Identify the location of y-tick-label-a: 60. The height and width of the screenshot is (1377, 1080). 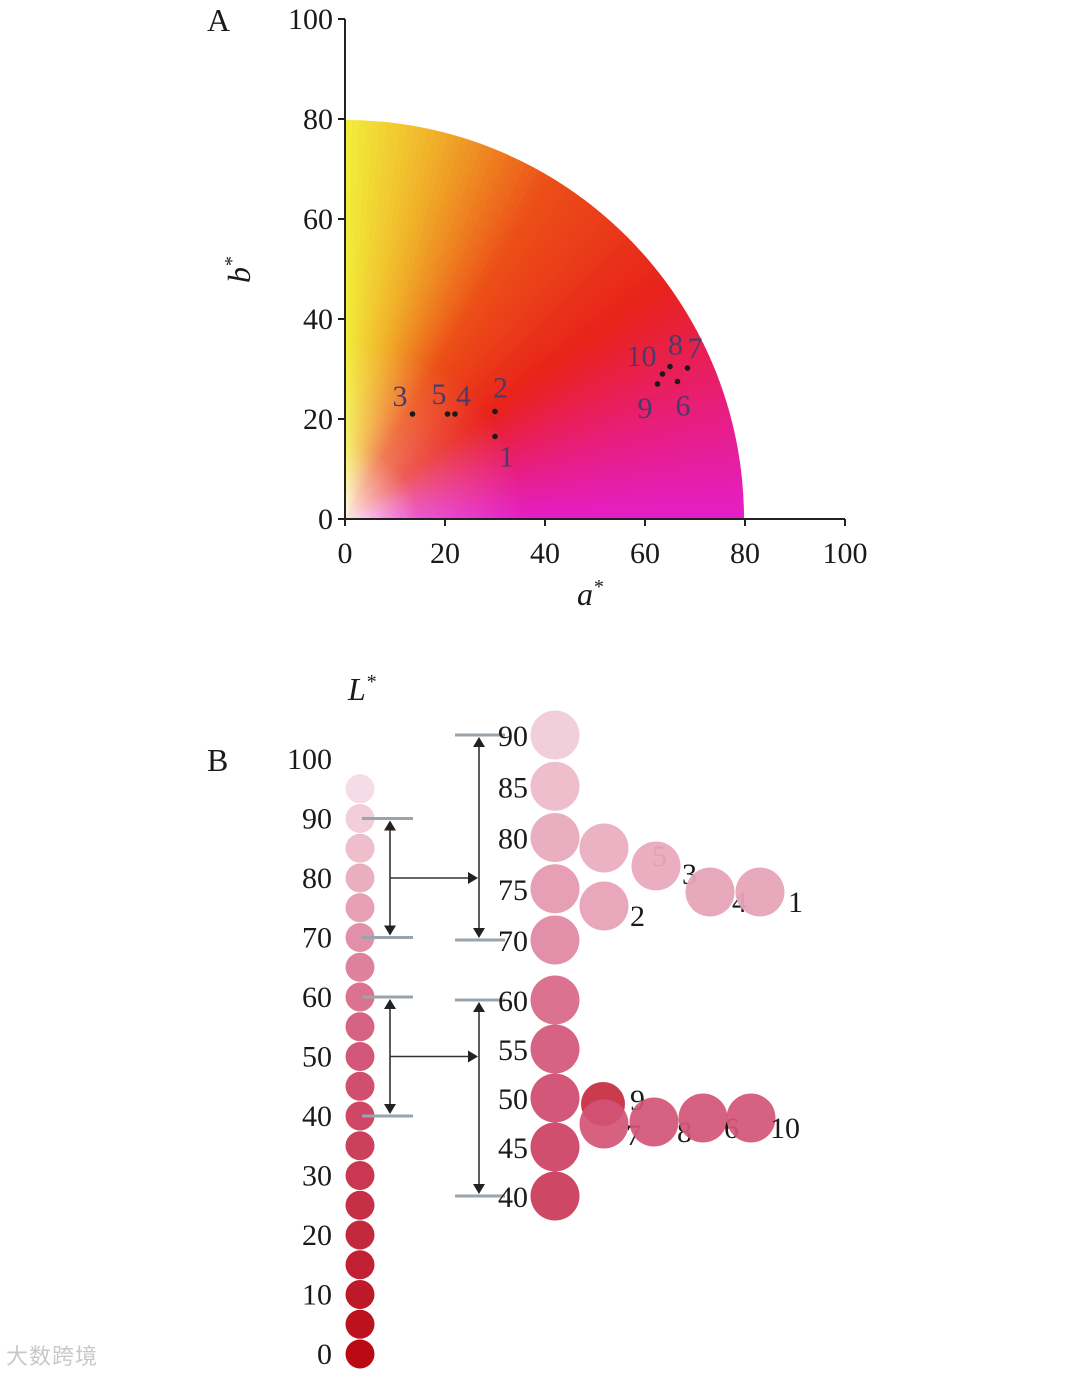
(318, 219).